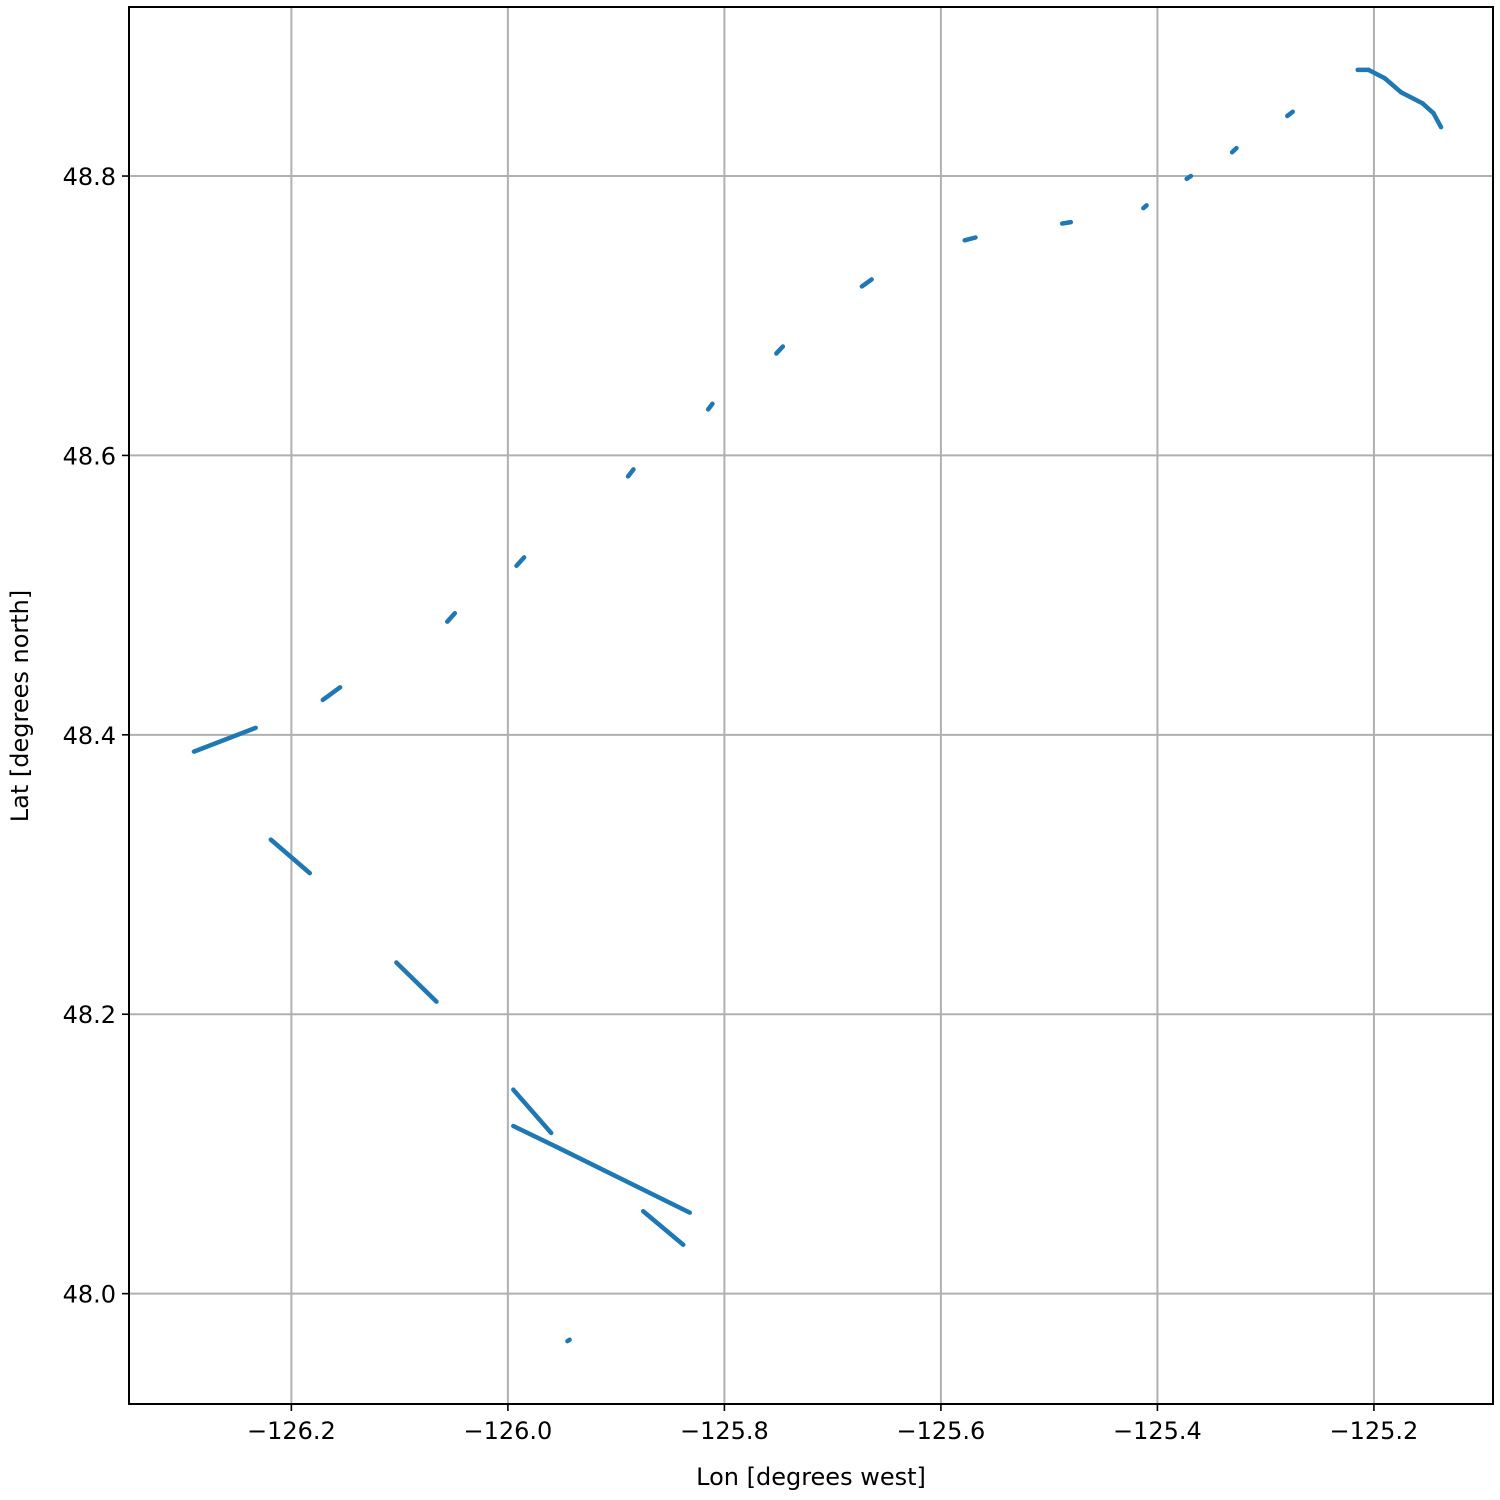 The width and height of the screenshot is (1500, 1500). Describe the element at coordinates (811, 1477) in the screenshot. I see `x-axis-label: Lon [degrees west]` at that location.